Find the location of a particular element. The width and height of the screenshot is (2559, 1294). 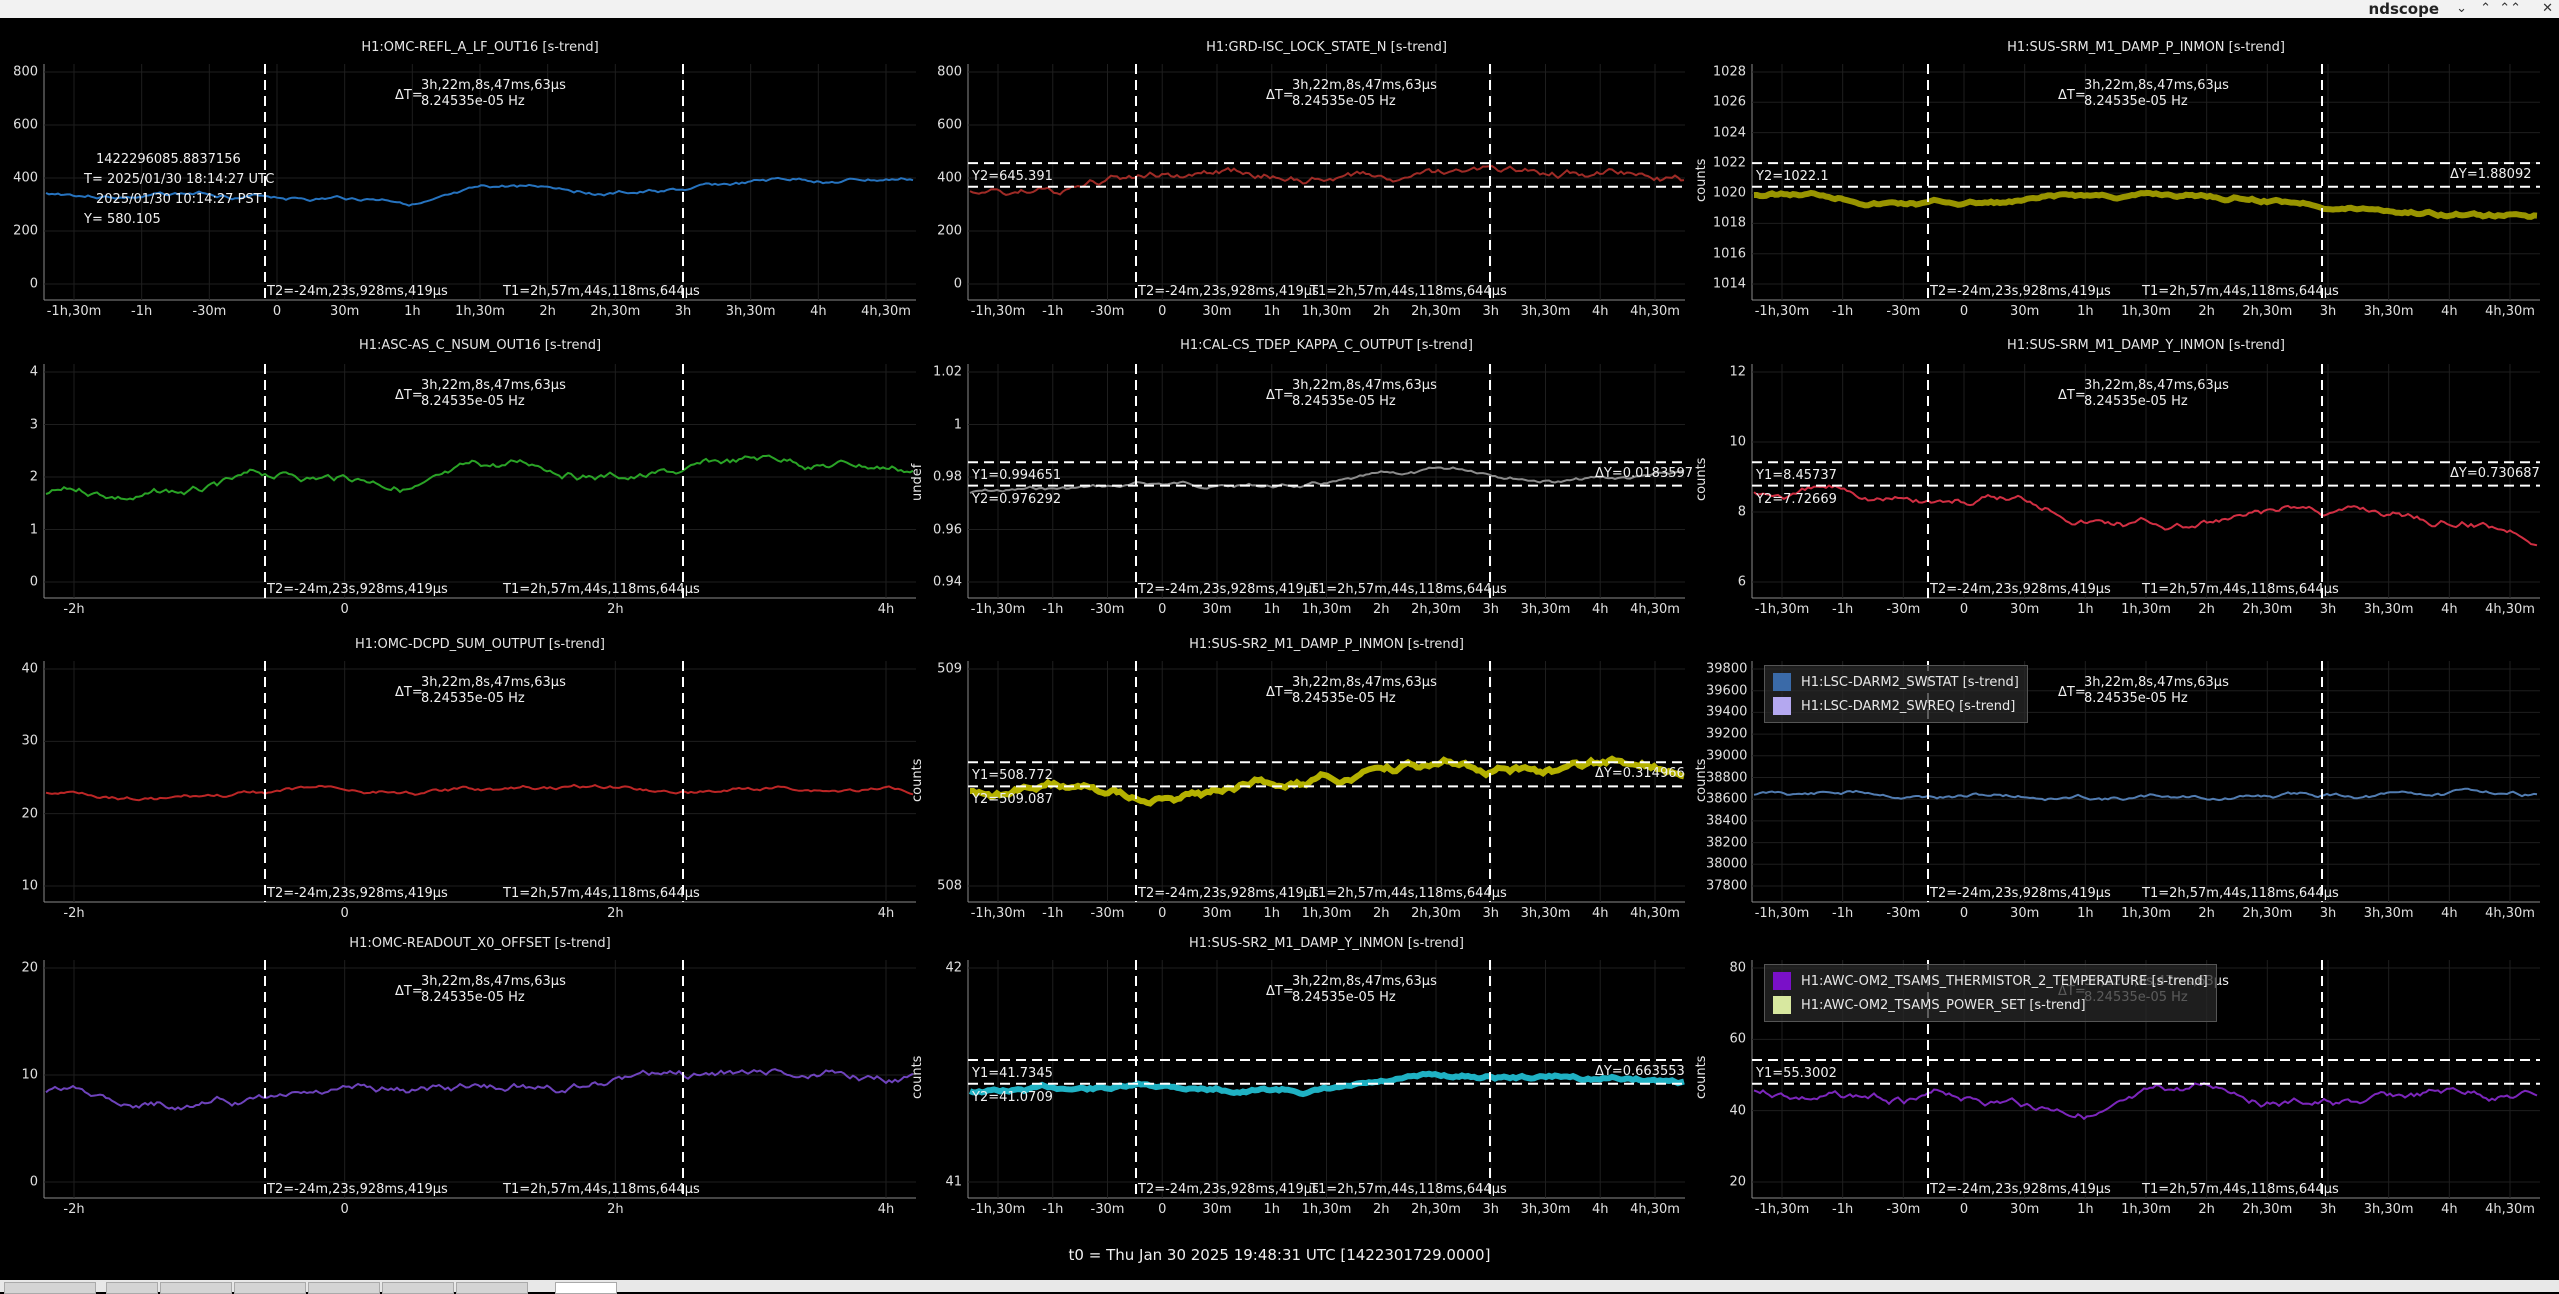

legend-item: H1:AWC-OM2_TSAMS_POWER_SET [s-trend] is located at coordinates (1990, 1005).